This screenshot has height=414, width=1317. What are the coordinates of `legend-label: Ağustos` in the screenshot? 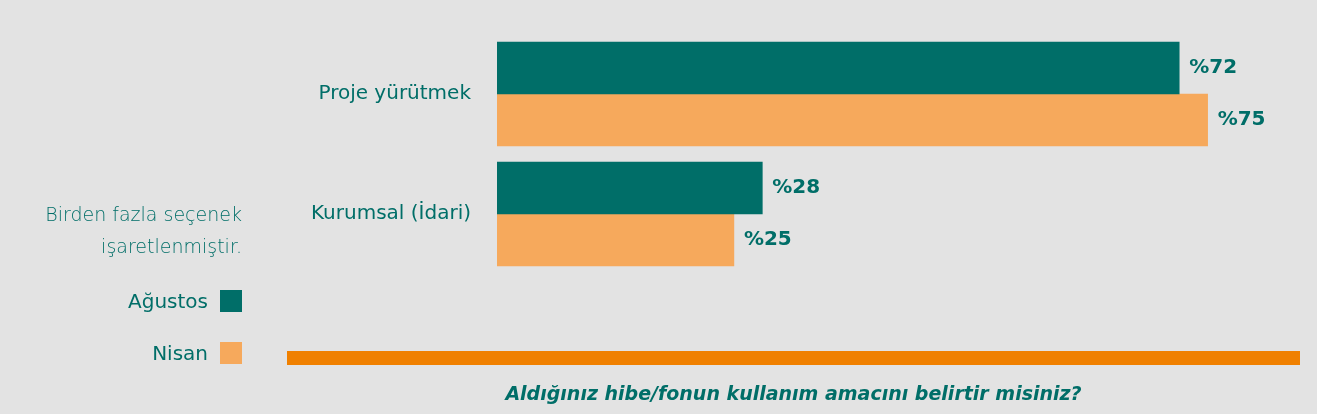 It's located at (168, 301).